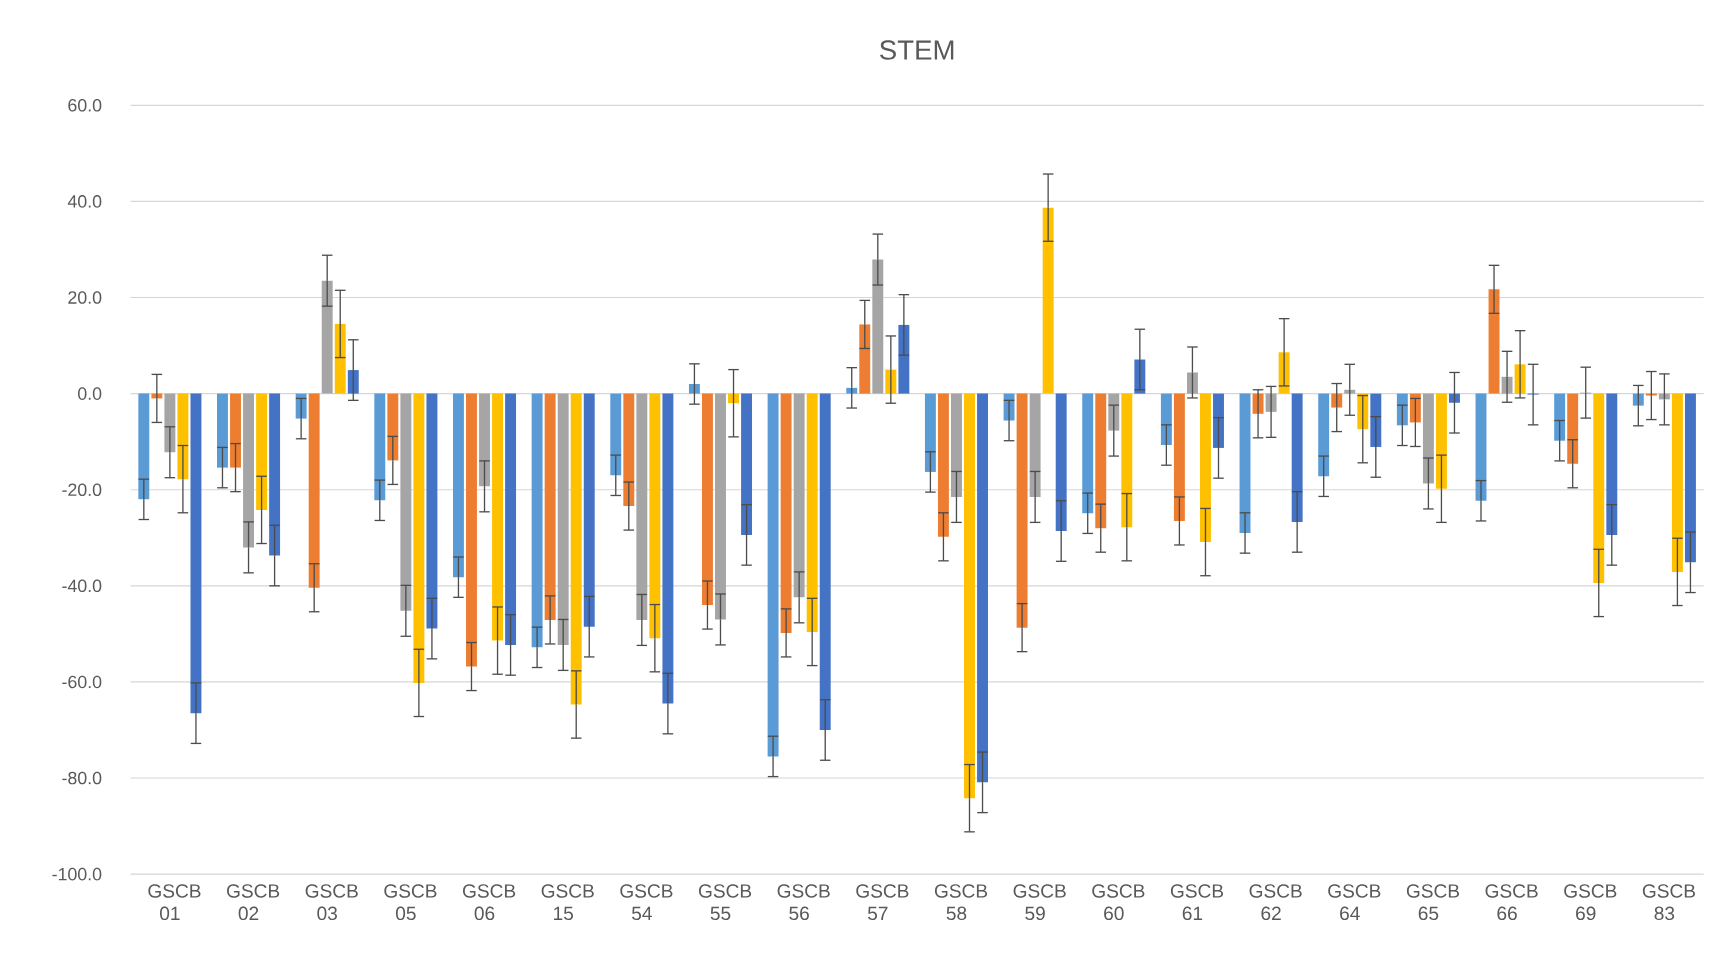 The width and height of the screenshot is (1734, 956). Describe the element at coordinates (1668, 902) in the screenshot. I see `x-tick-label: GSCB 83` at that location.